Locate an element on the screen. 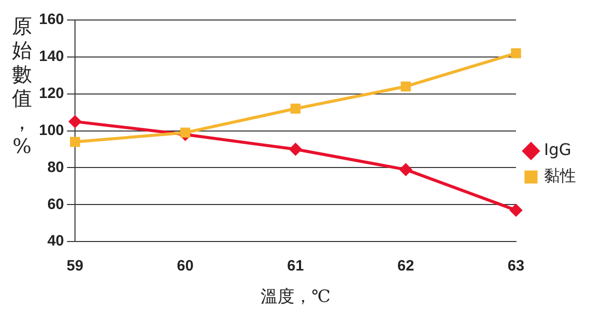 This screenshot has height=320, width=600. y-tick-label: 60 is located at coordinates (55, 204).